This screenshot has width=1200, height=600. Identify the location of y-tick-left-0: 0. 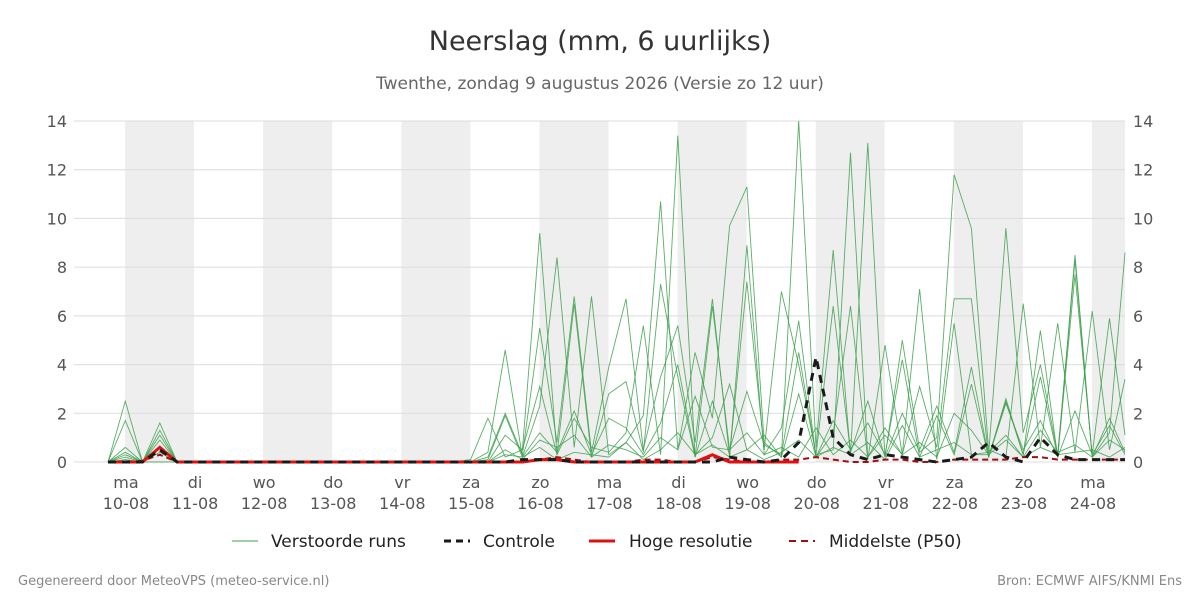
(62, 462).